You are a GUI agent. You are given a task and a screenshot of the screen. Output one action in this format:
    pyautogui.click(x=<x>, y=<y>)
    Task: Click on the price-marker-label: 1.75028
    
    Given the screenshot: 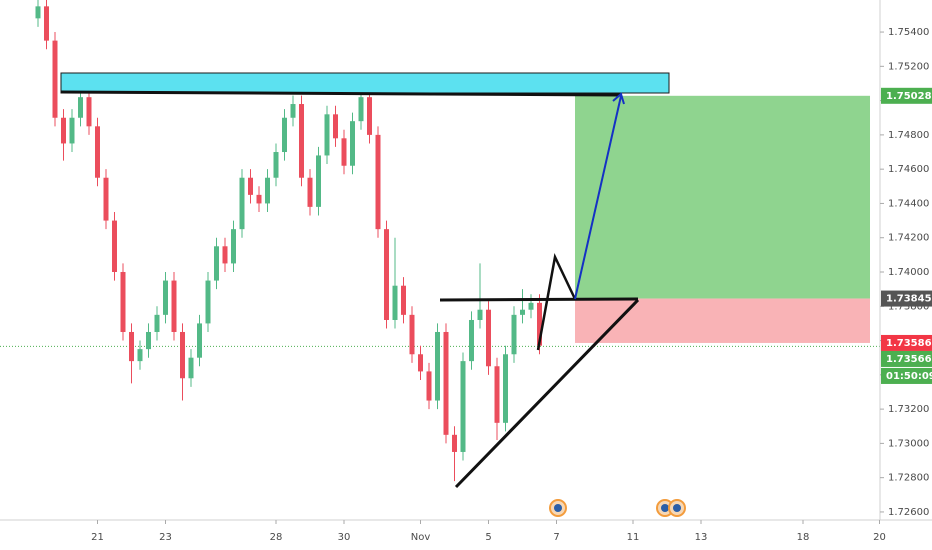 What is the action you would take?
    pyautogui.click(x=909, y=96)
    